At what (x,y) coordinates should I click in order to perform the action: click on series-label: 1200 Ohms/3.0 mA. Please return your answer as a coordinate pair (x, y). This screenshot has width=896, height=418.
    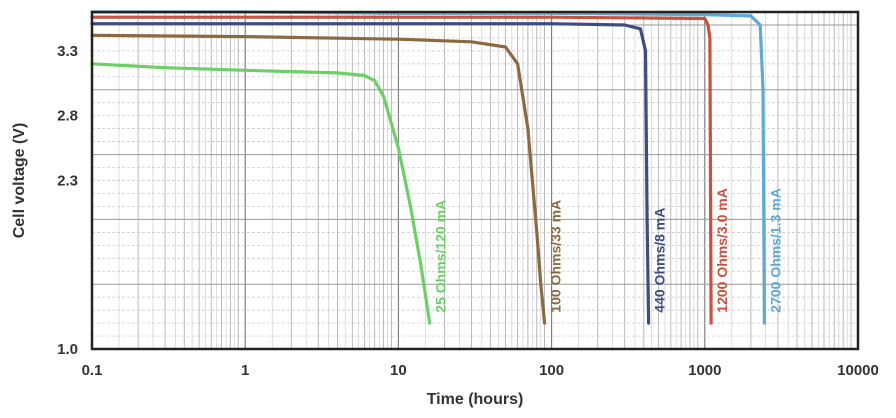
    Looking at the image, I should click on (722, 250).